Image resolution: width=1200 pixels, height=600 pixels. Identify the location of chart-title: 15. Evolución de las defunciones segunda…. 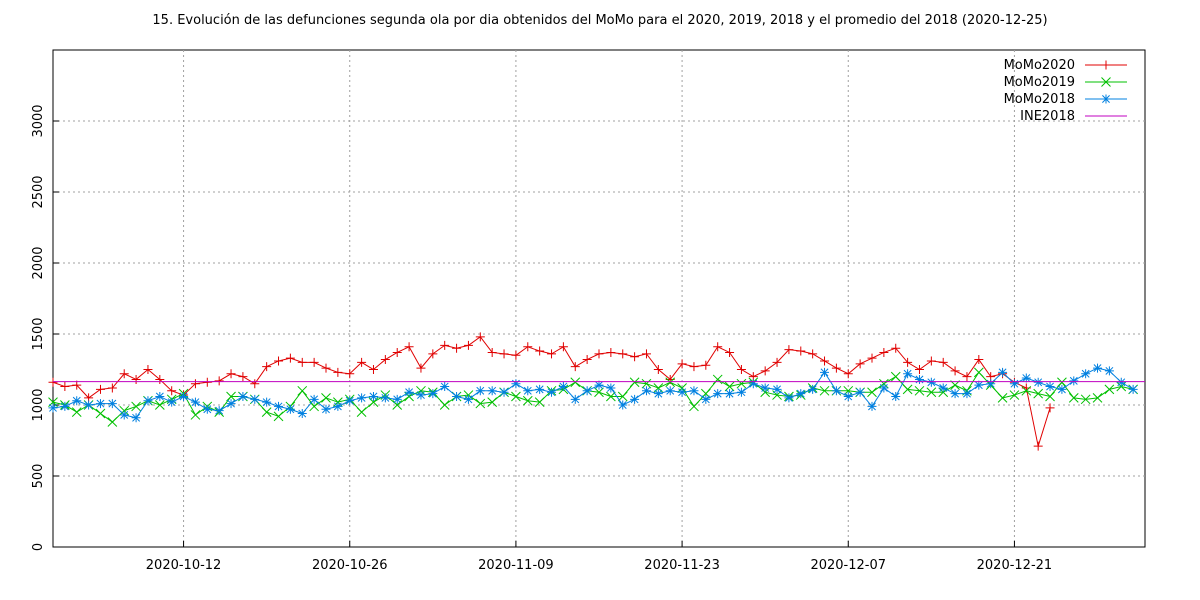
(599, 20).